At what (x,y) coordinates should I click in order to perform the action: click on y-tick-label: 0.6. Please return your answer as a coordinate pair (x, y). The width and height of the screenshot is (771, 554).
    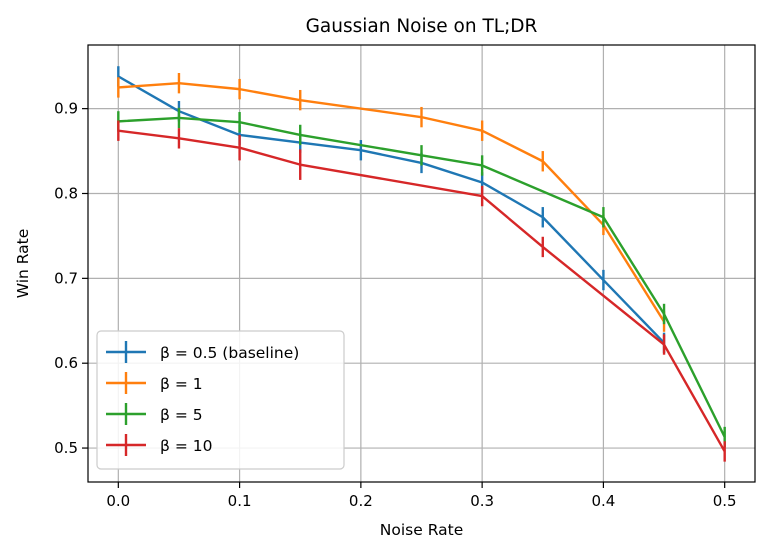
    Looking at the image, I should click on (66, 363).